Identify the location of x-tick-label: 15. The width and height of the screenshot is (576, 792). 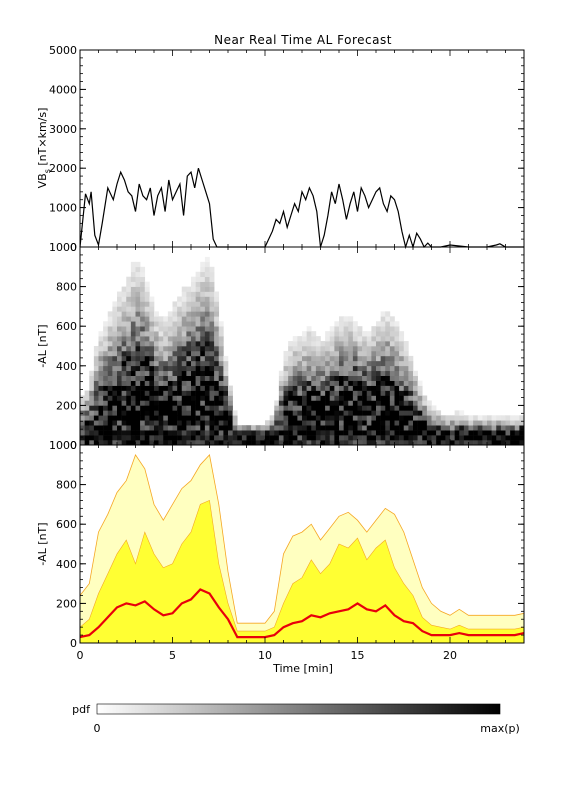
(358, 655).